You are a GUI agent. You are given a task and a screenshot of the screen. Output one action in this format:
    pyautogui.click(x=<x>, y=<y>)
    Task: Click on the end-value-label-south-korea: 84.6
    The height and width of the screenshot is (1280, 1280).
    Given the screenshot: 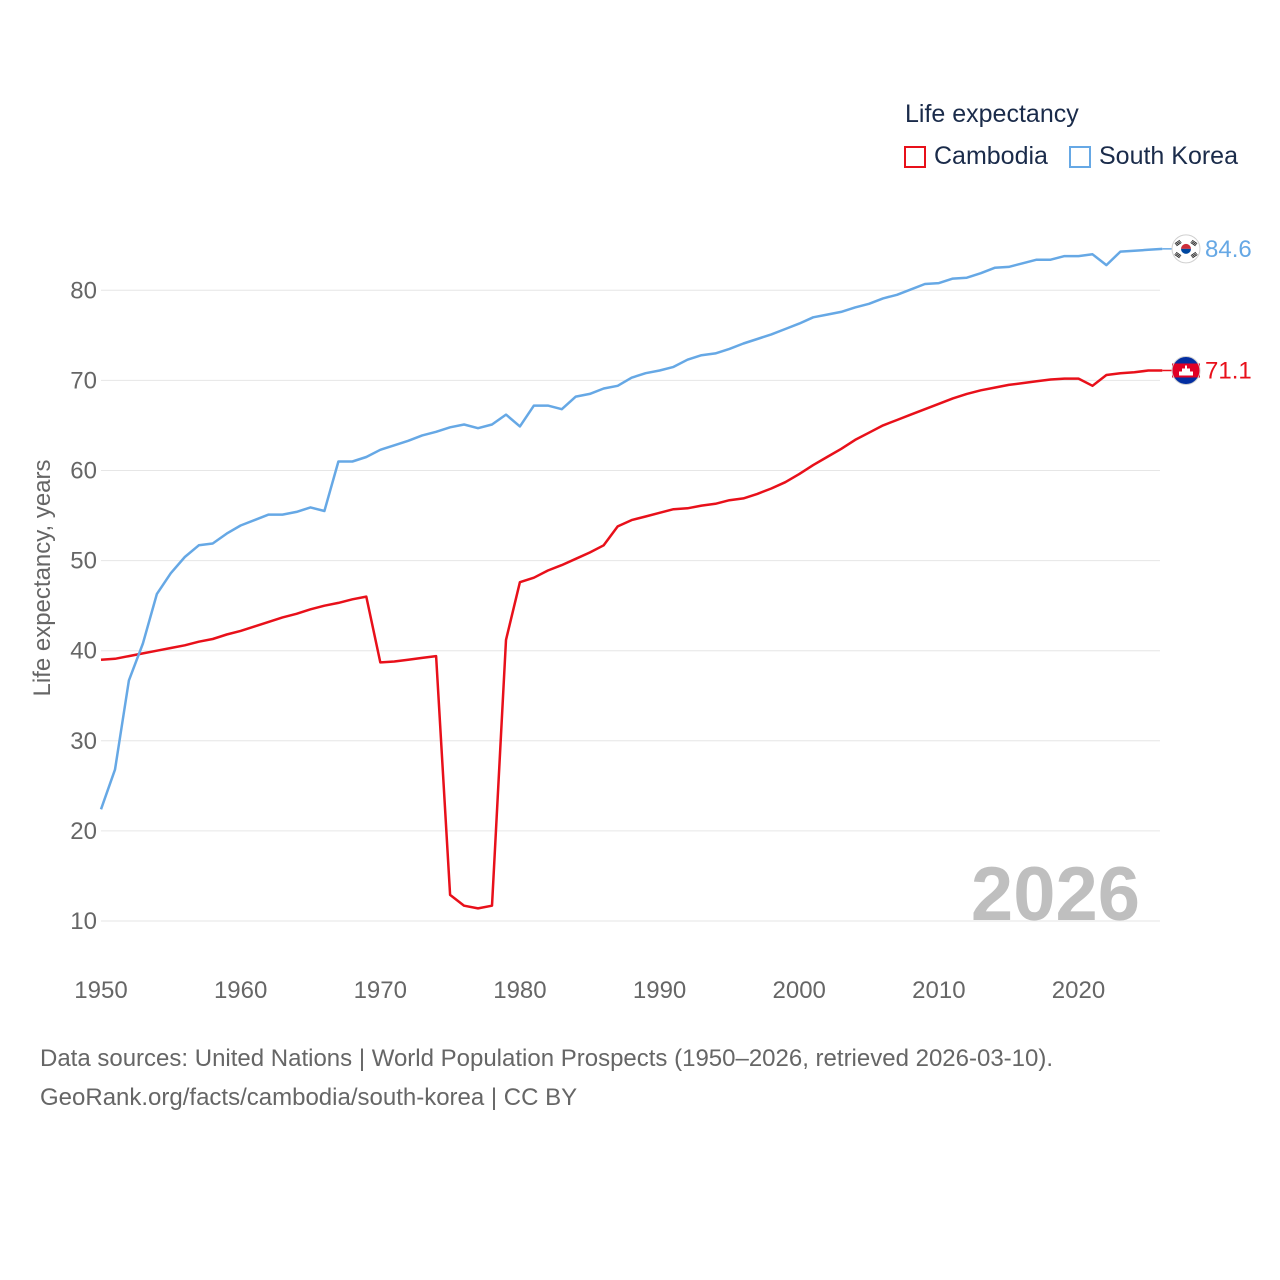 What is the action you would take?
    pyautogui.click(x=1228, y=249)
    